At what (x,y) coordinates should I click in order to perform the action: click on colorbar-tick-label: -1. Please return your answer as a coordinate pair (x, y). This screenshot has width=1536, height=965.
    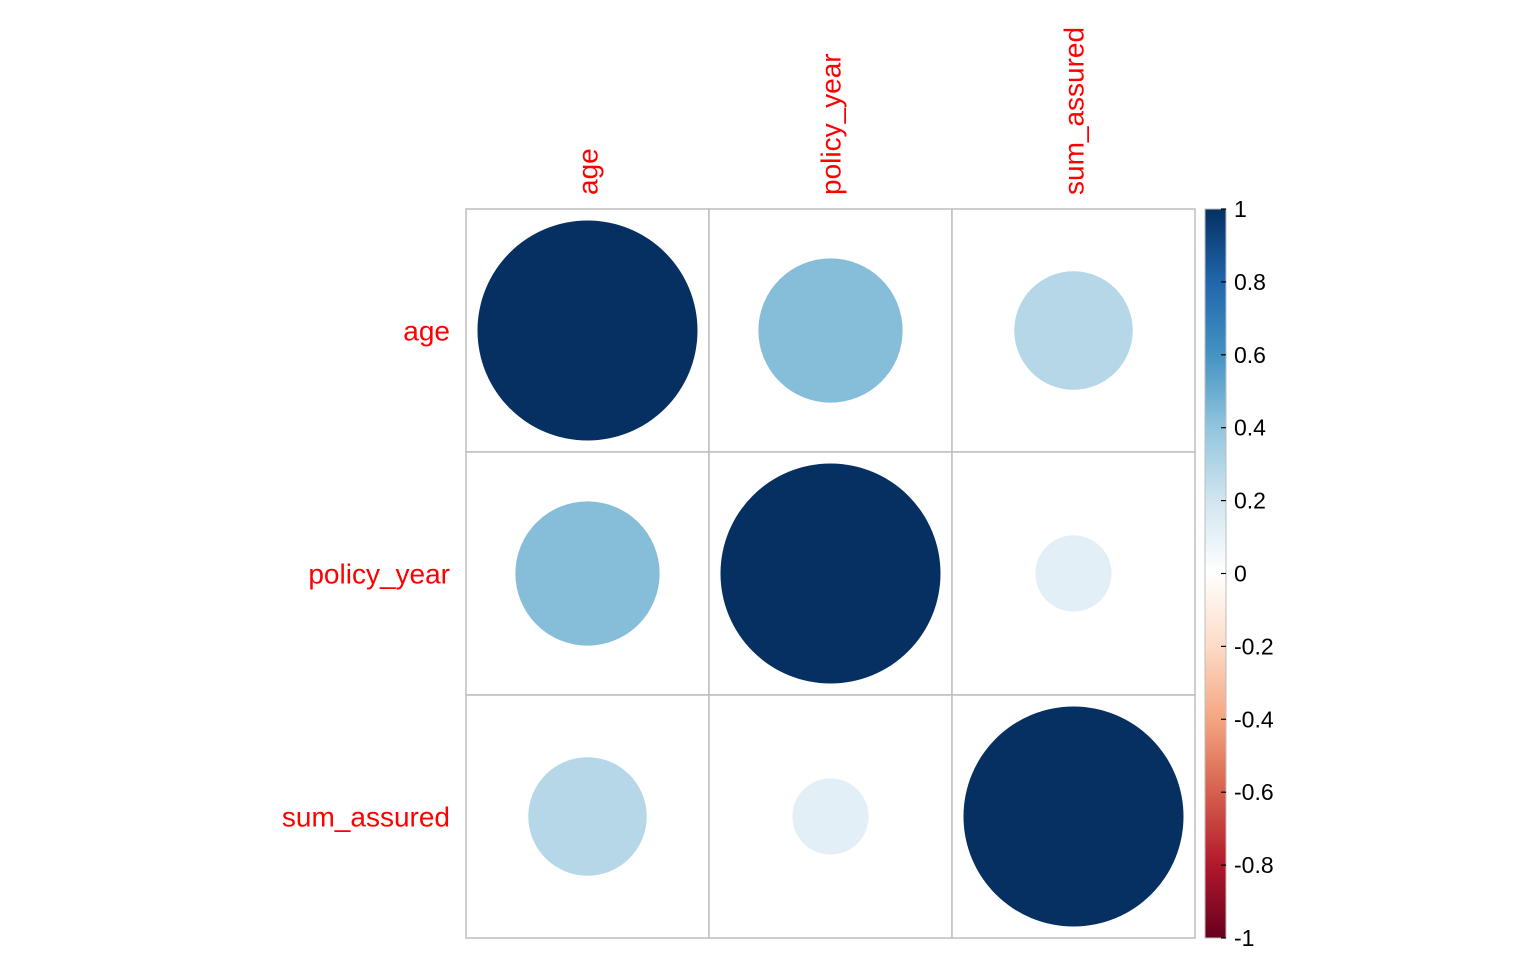
    Looking at the image, I should click on (1244, 938).